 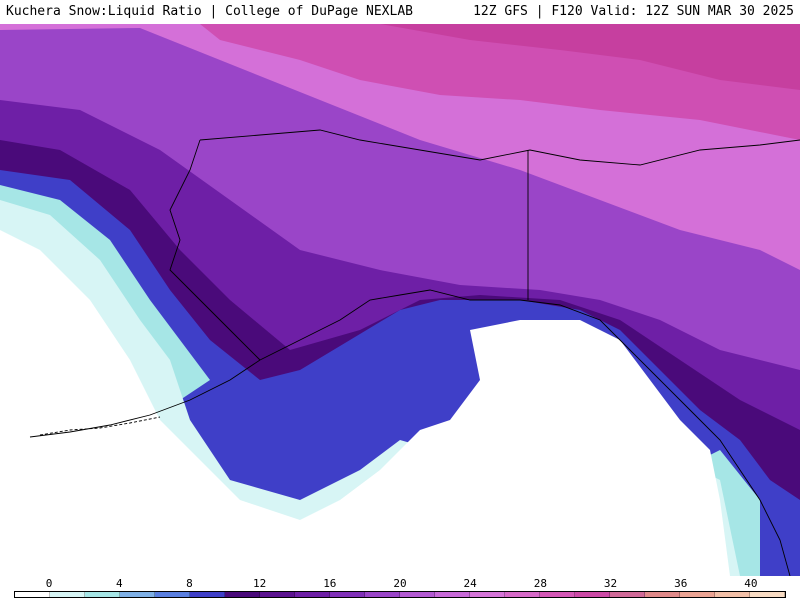 I want to click on color-scale-tick-label: 32, so click(x=610, y=583).